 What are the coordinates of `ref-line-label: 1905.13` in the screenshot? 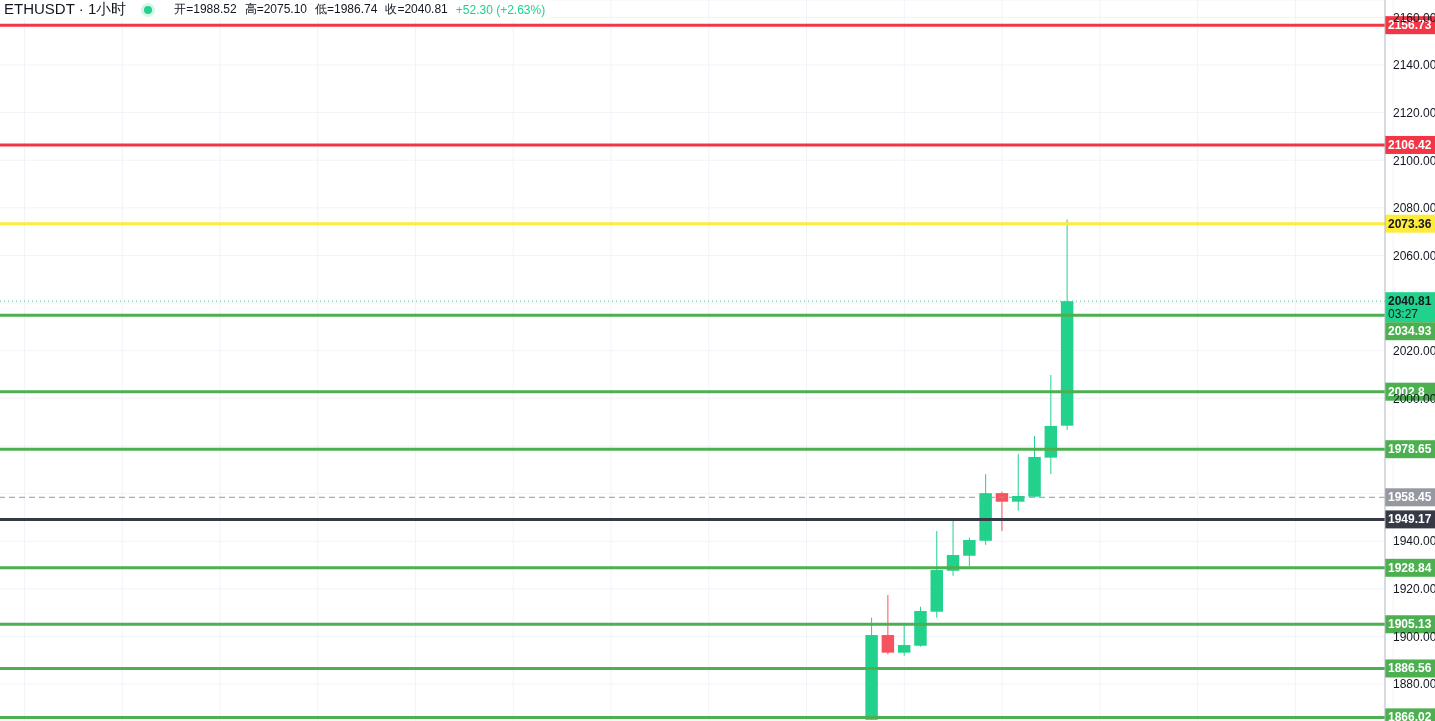 It's located at (1410, 624).